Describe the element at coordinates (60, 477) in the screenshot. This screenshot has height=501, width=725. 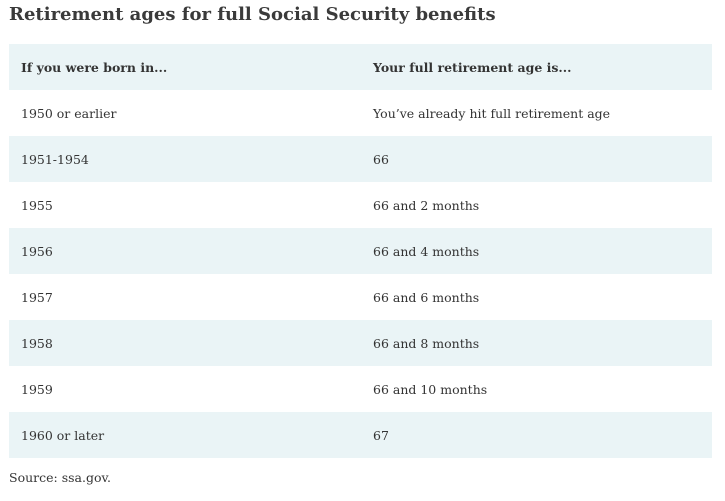
I see `source-note: Source: ssa.gov.` at that location.